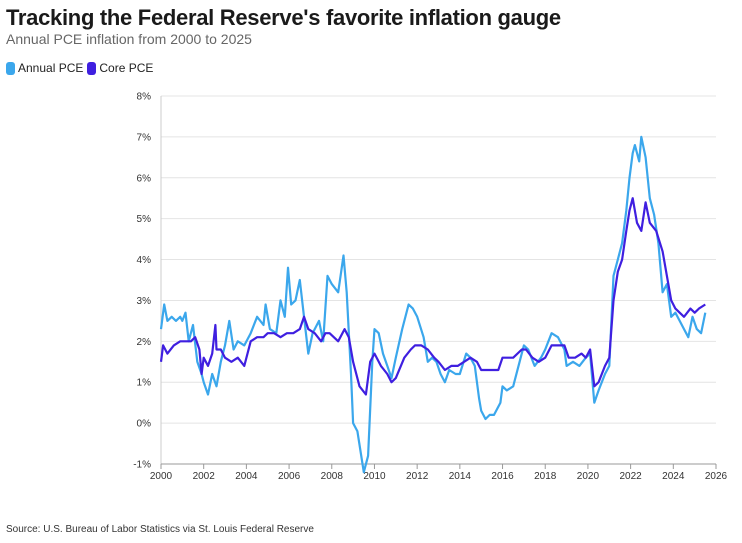 This screenshot has height=543, width=742. I want to click on x-tick-label: 2006, so click(289, 476).